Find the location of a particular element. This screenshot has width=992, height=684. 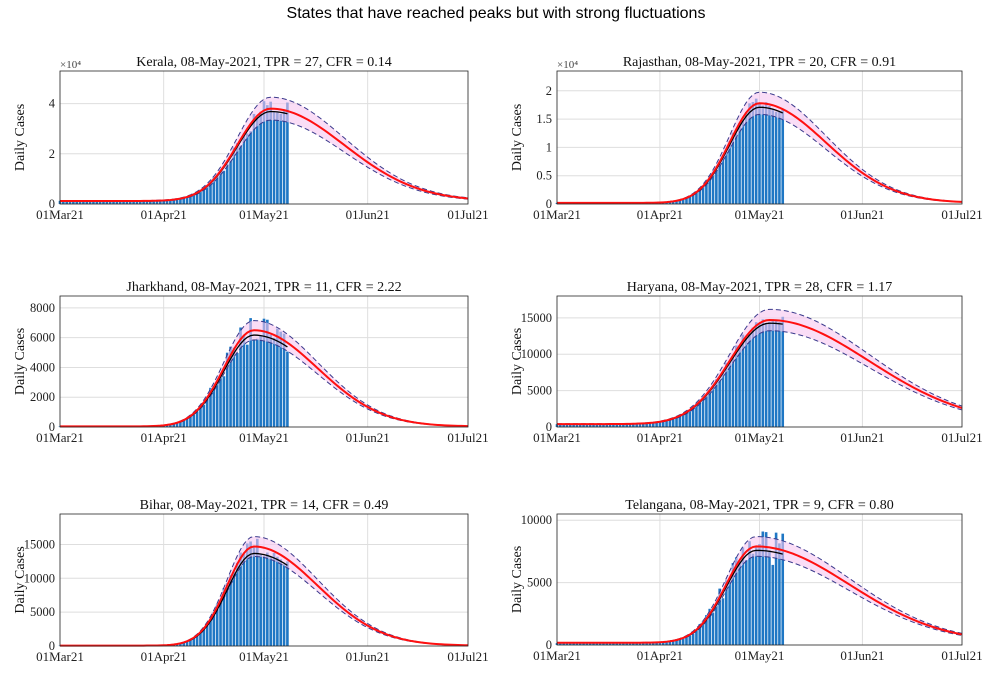

y-axis-label: Daily Cases is located at coordinates (20, 579).